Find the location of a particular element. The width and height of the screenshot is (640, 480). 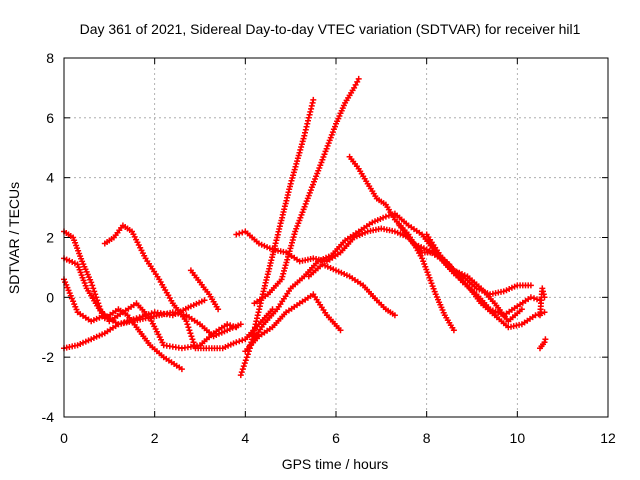

y-tick-label: -4 is located at coordinates (48, 417).